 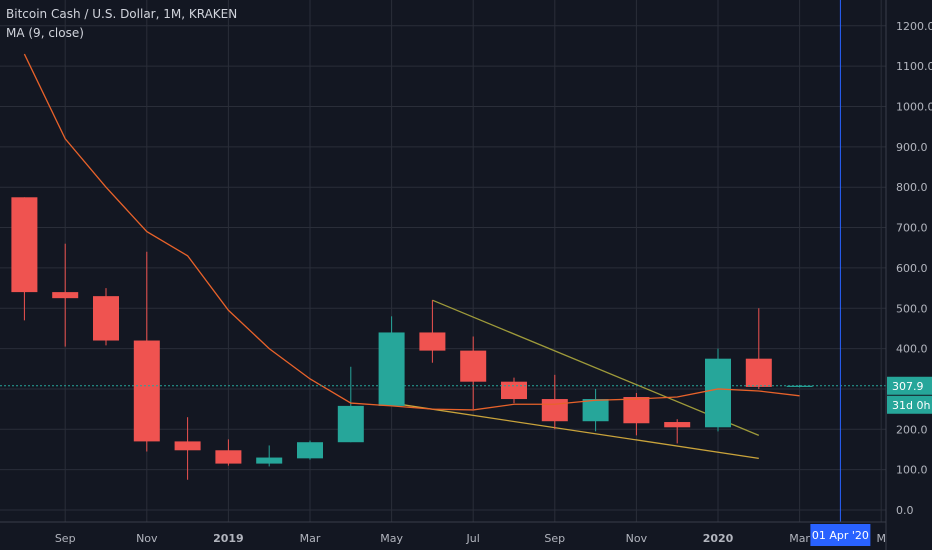 I want to click on last-price-tag, so click(x=909, y=385).